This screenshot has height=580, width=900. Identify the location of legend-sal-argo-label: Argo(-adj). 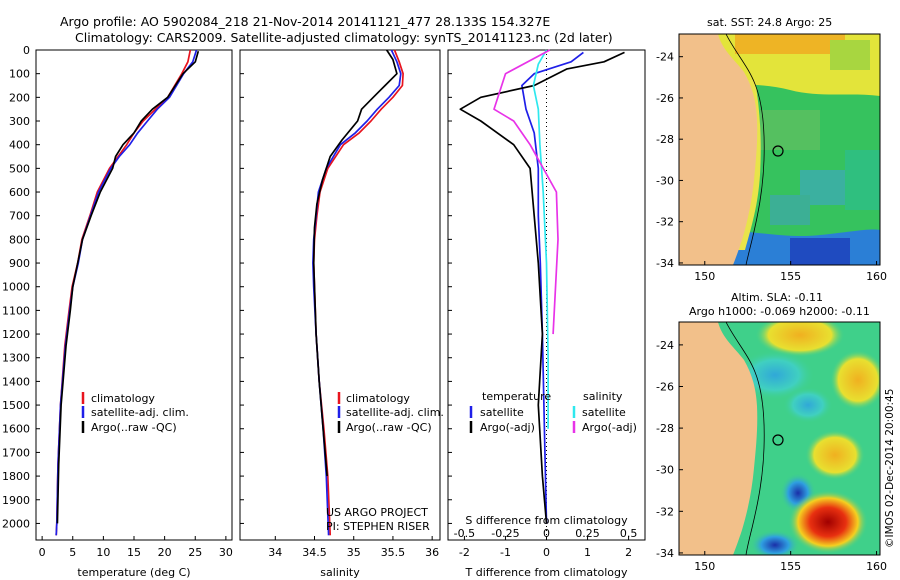
(609, 427).